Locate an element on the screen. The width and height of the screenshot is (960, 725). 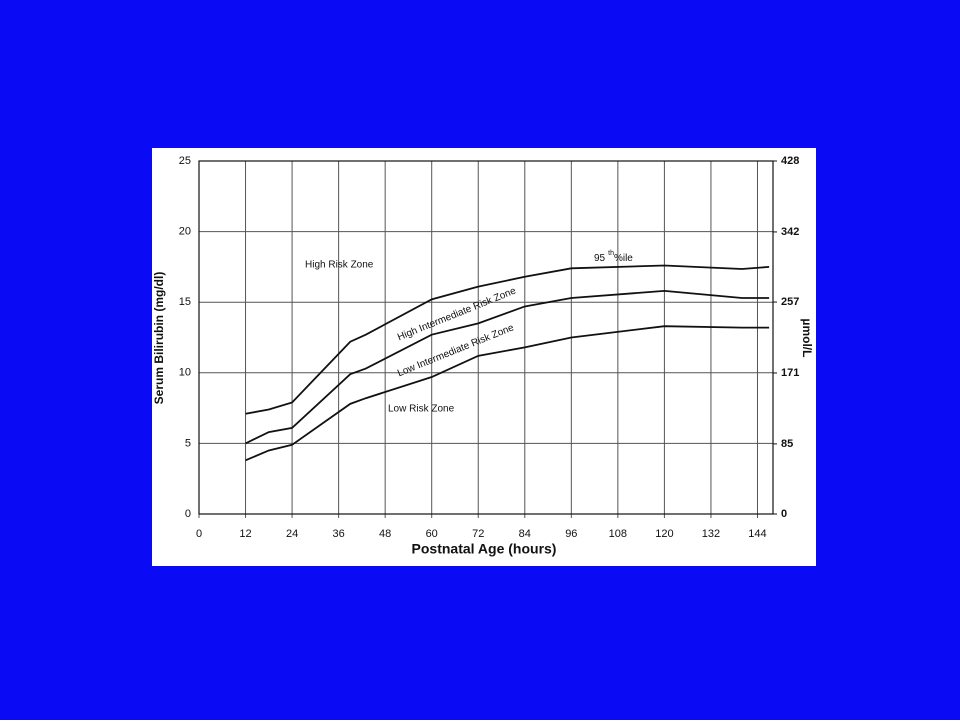
x-tick-label: 120 is located at coordinates (664, 534).